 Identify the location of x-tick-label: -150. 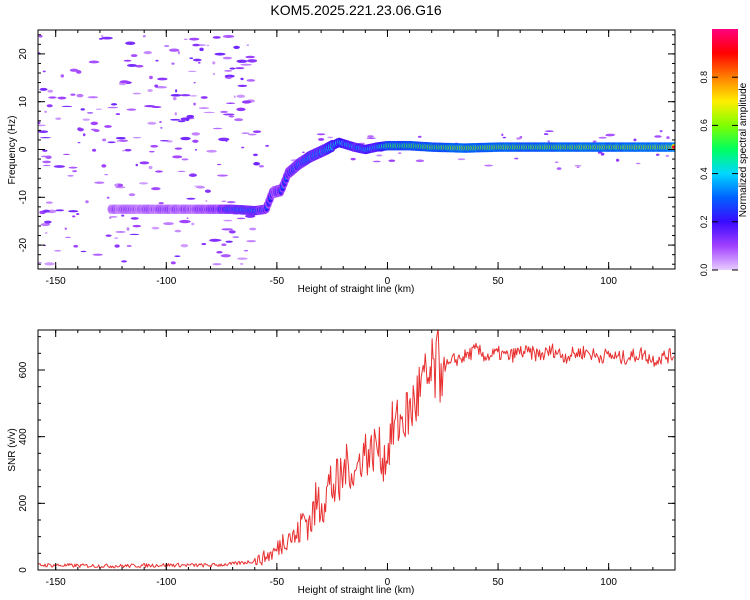
(56, 281).